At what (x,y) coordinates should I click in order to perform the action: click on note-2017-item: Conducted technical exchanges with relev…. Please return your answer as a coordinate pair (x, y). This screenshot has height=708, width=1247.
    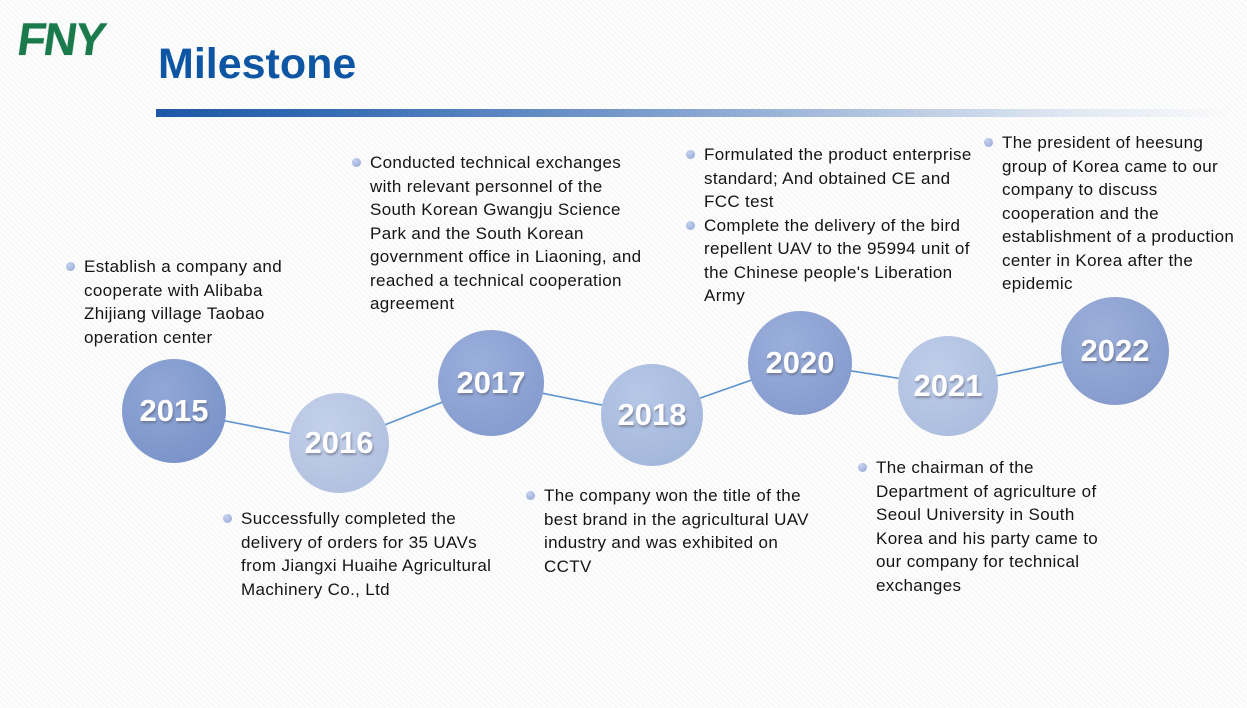
    Looking at the image, I should click on (497, 233).